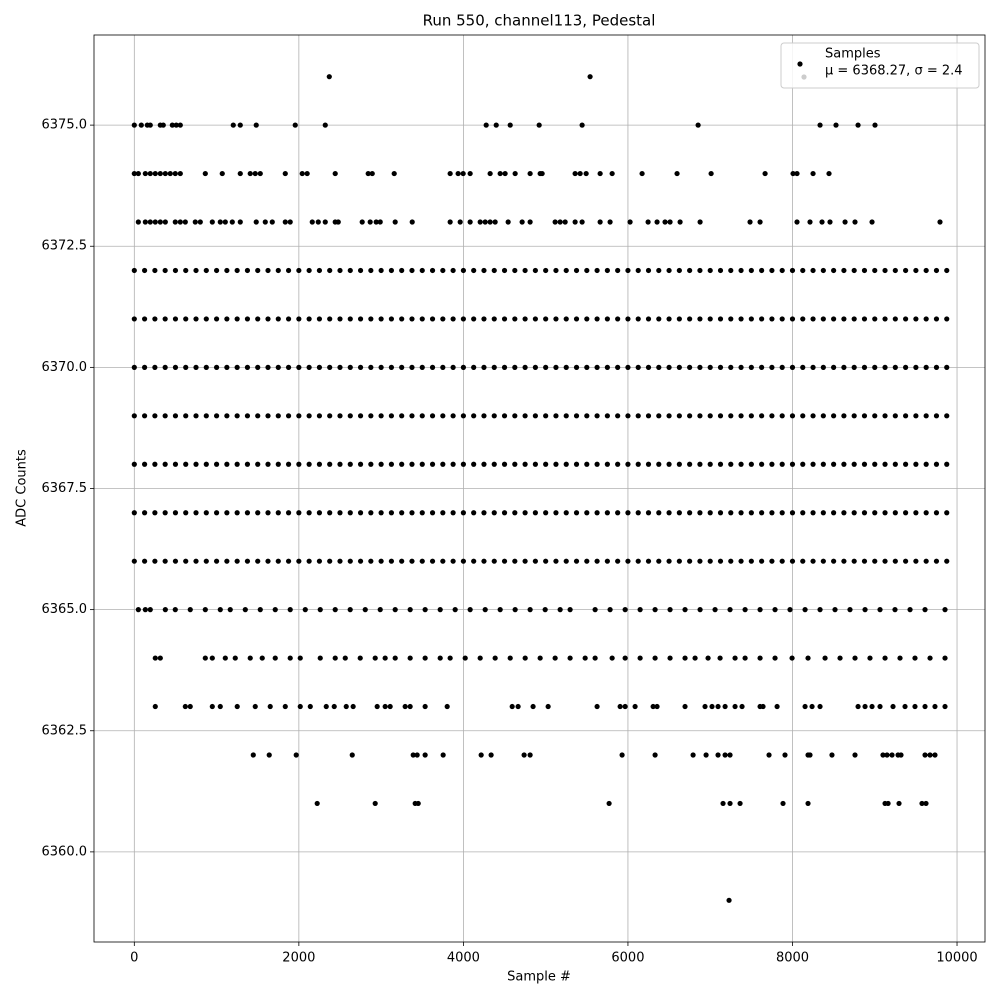  Describe the element at coordinates (894, 71) in the screenshot. I see `legend-label: μ = 6368.27, σ = 2.4` at that location.